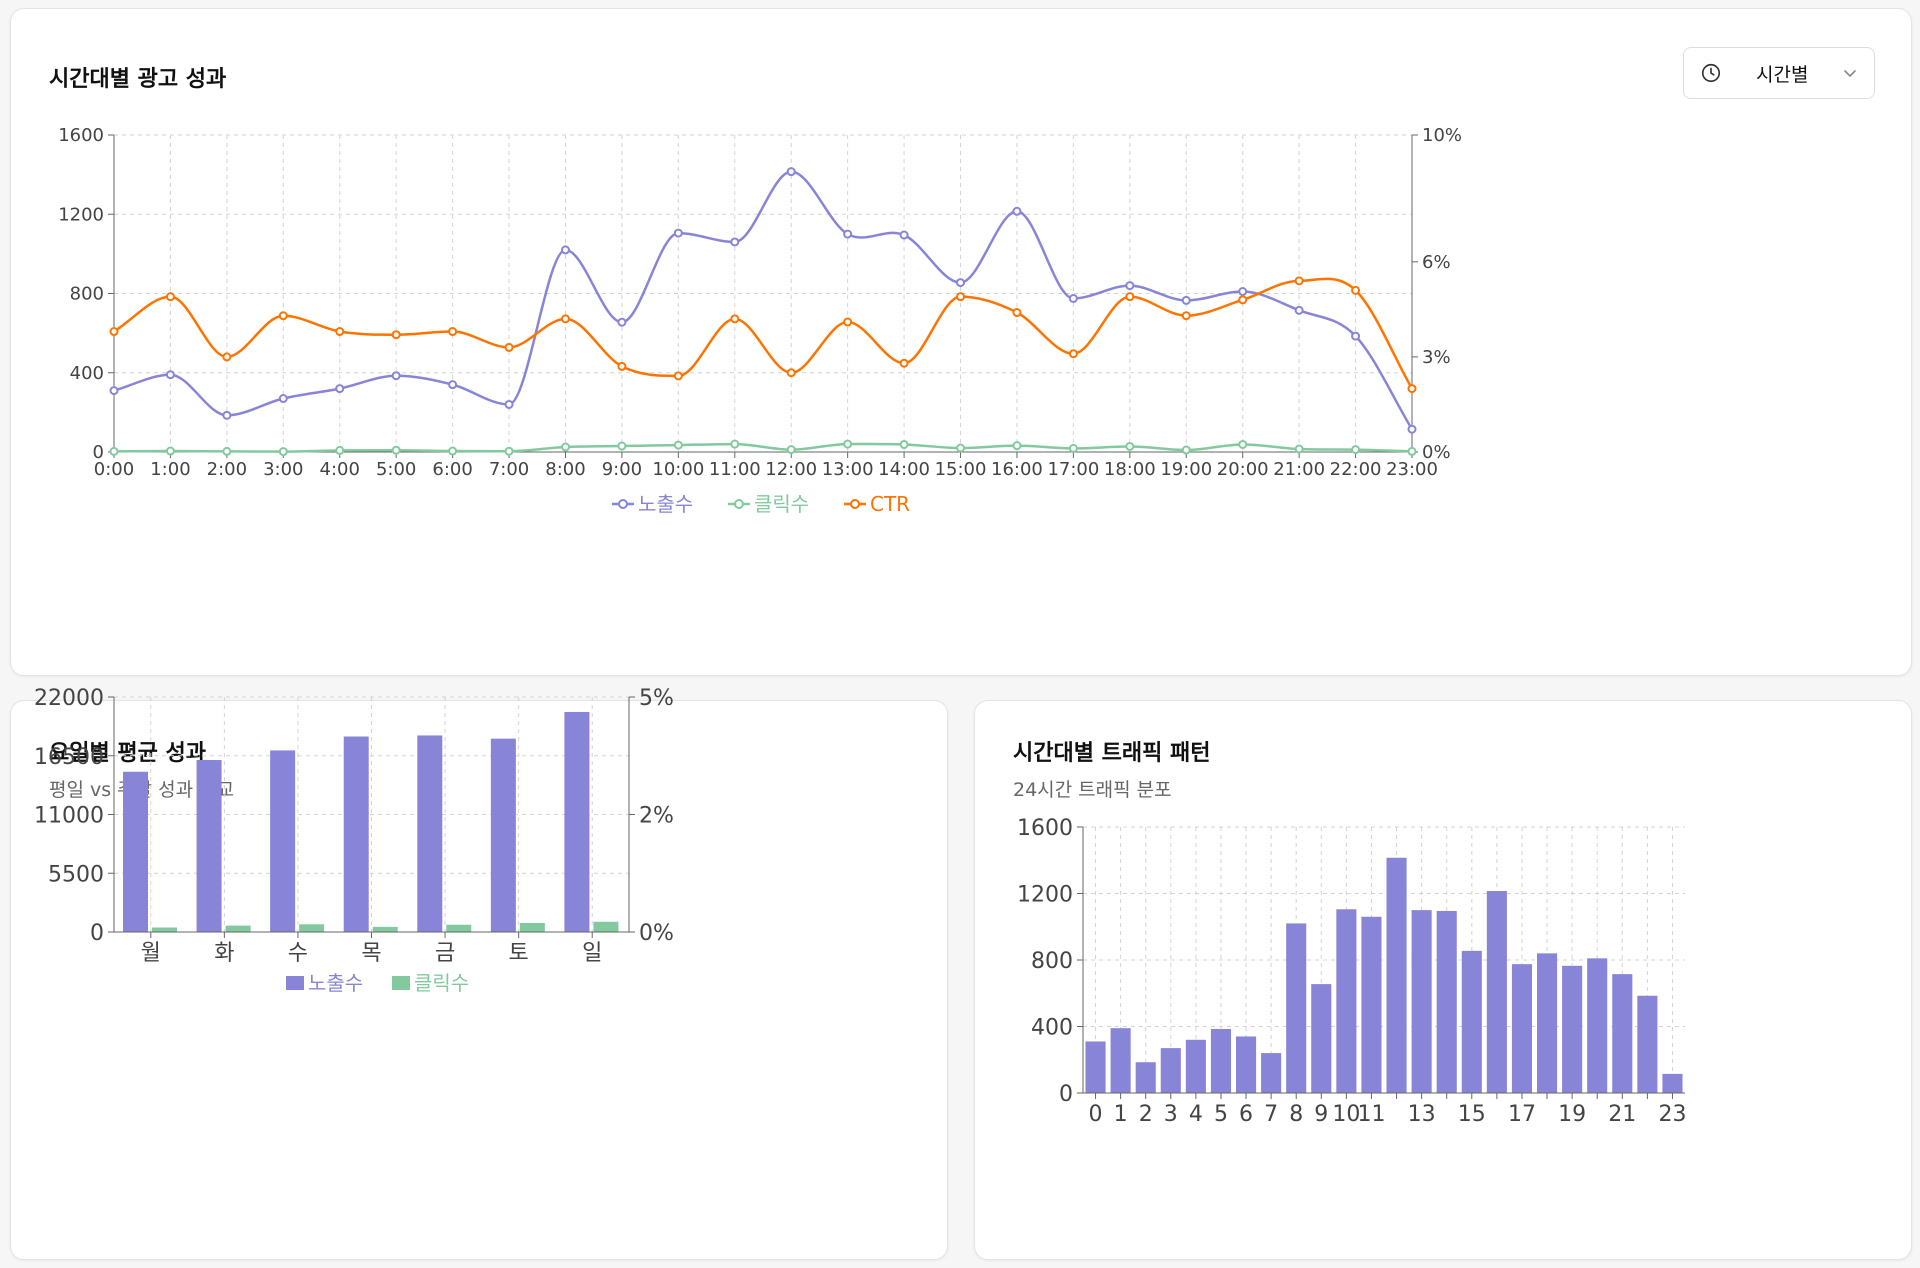  What do you see at coordinates (1436, 357) in the screenshot?
I see `y-tick-label-right: 3%` at bounding box center [1436, 357].